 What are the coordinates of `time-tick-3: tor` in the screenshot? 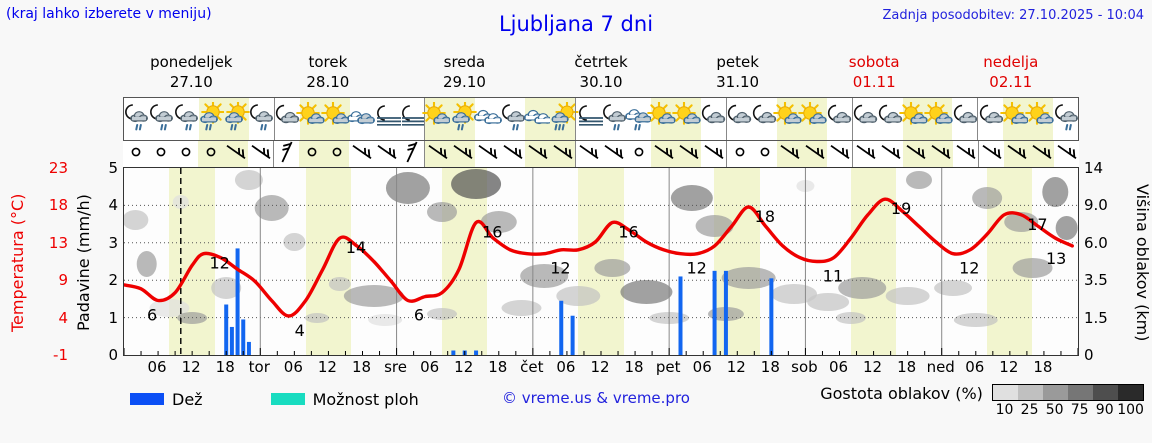 It's located at (259, 367).